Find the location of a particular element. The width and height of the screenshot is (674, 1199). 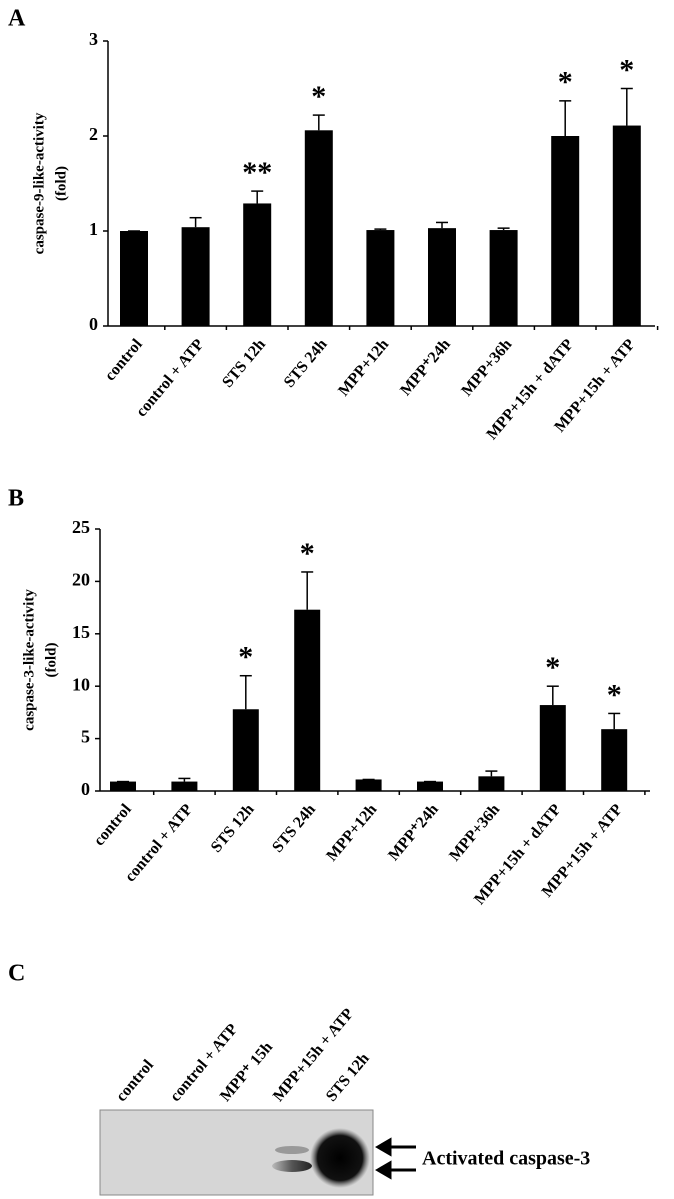

panel-label: C is located at coordinates (16, 974).